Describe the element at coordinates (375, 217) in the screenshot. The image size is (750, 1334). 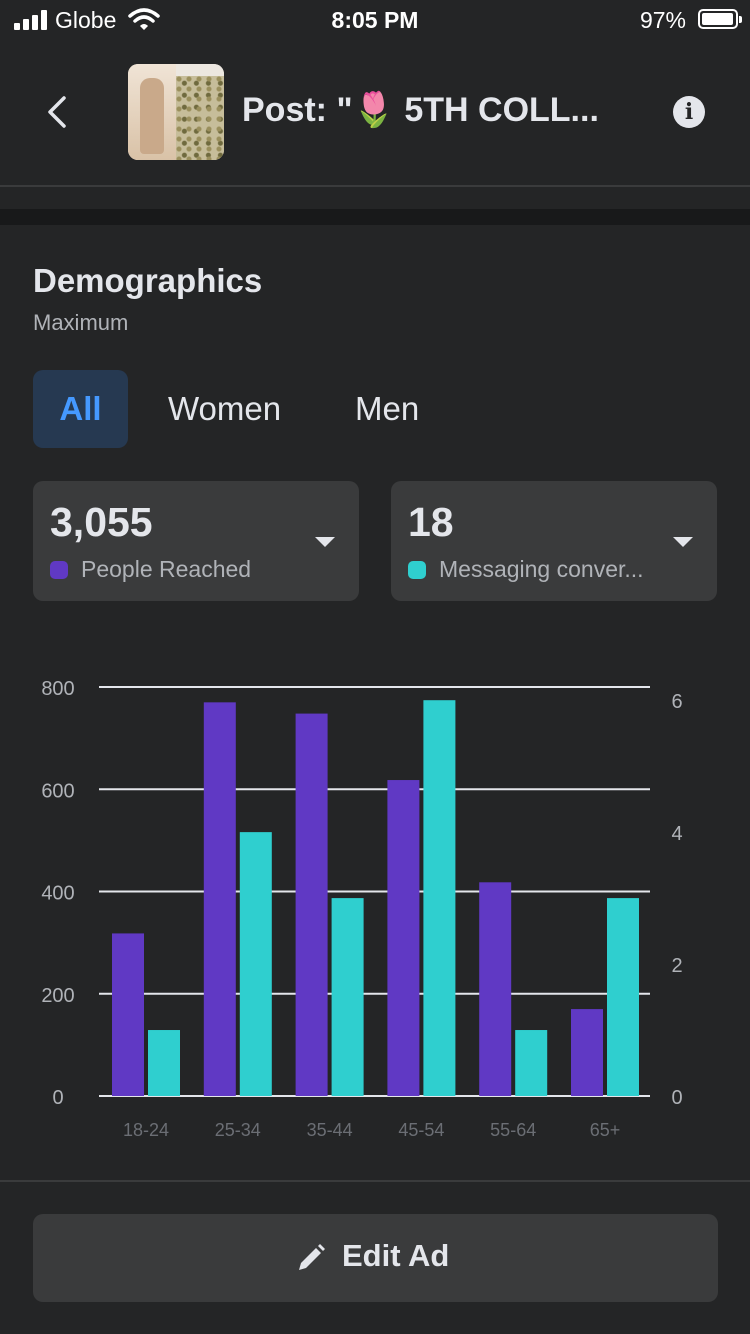
I see `section-separator` at that location.